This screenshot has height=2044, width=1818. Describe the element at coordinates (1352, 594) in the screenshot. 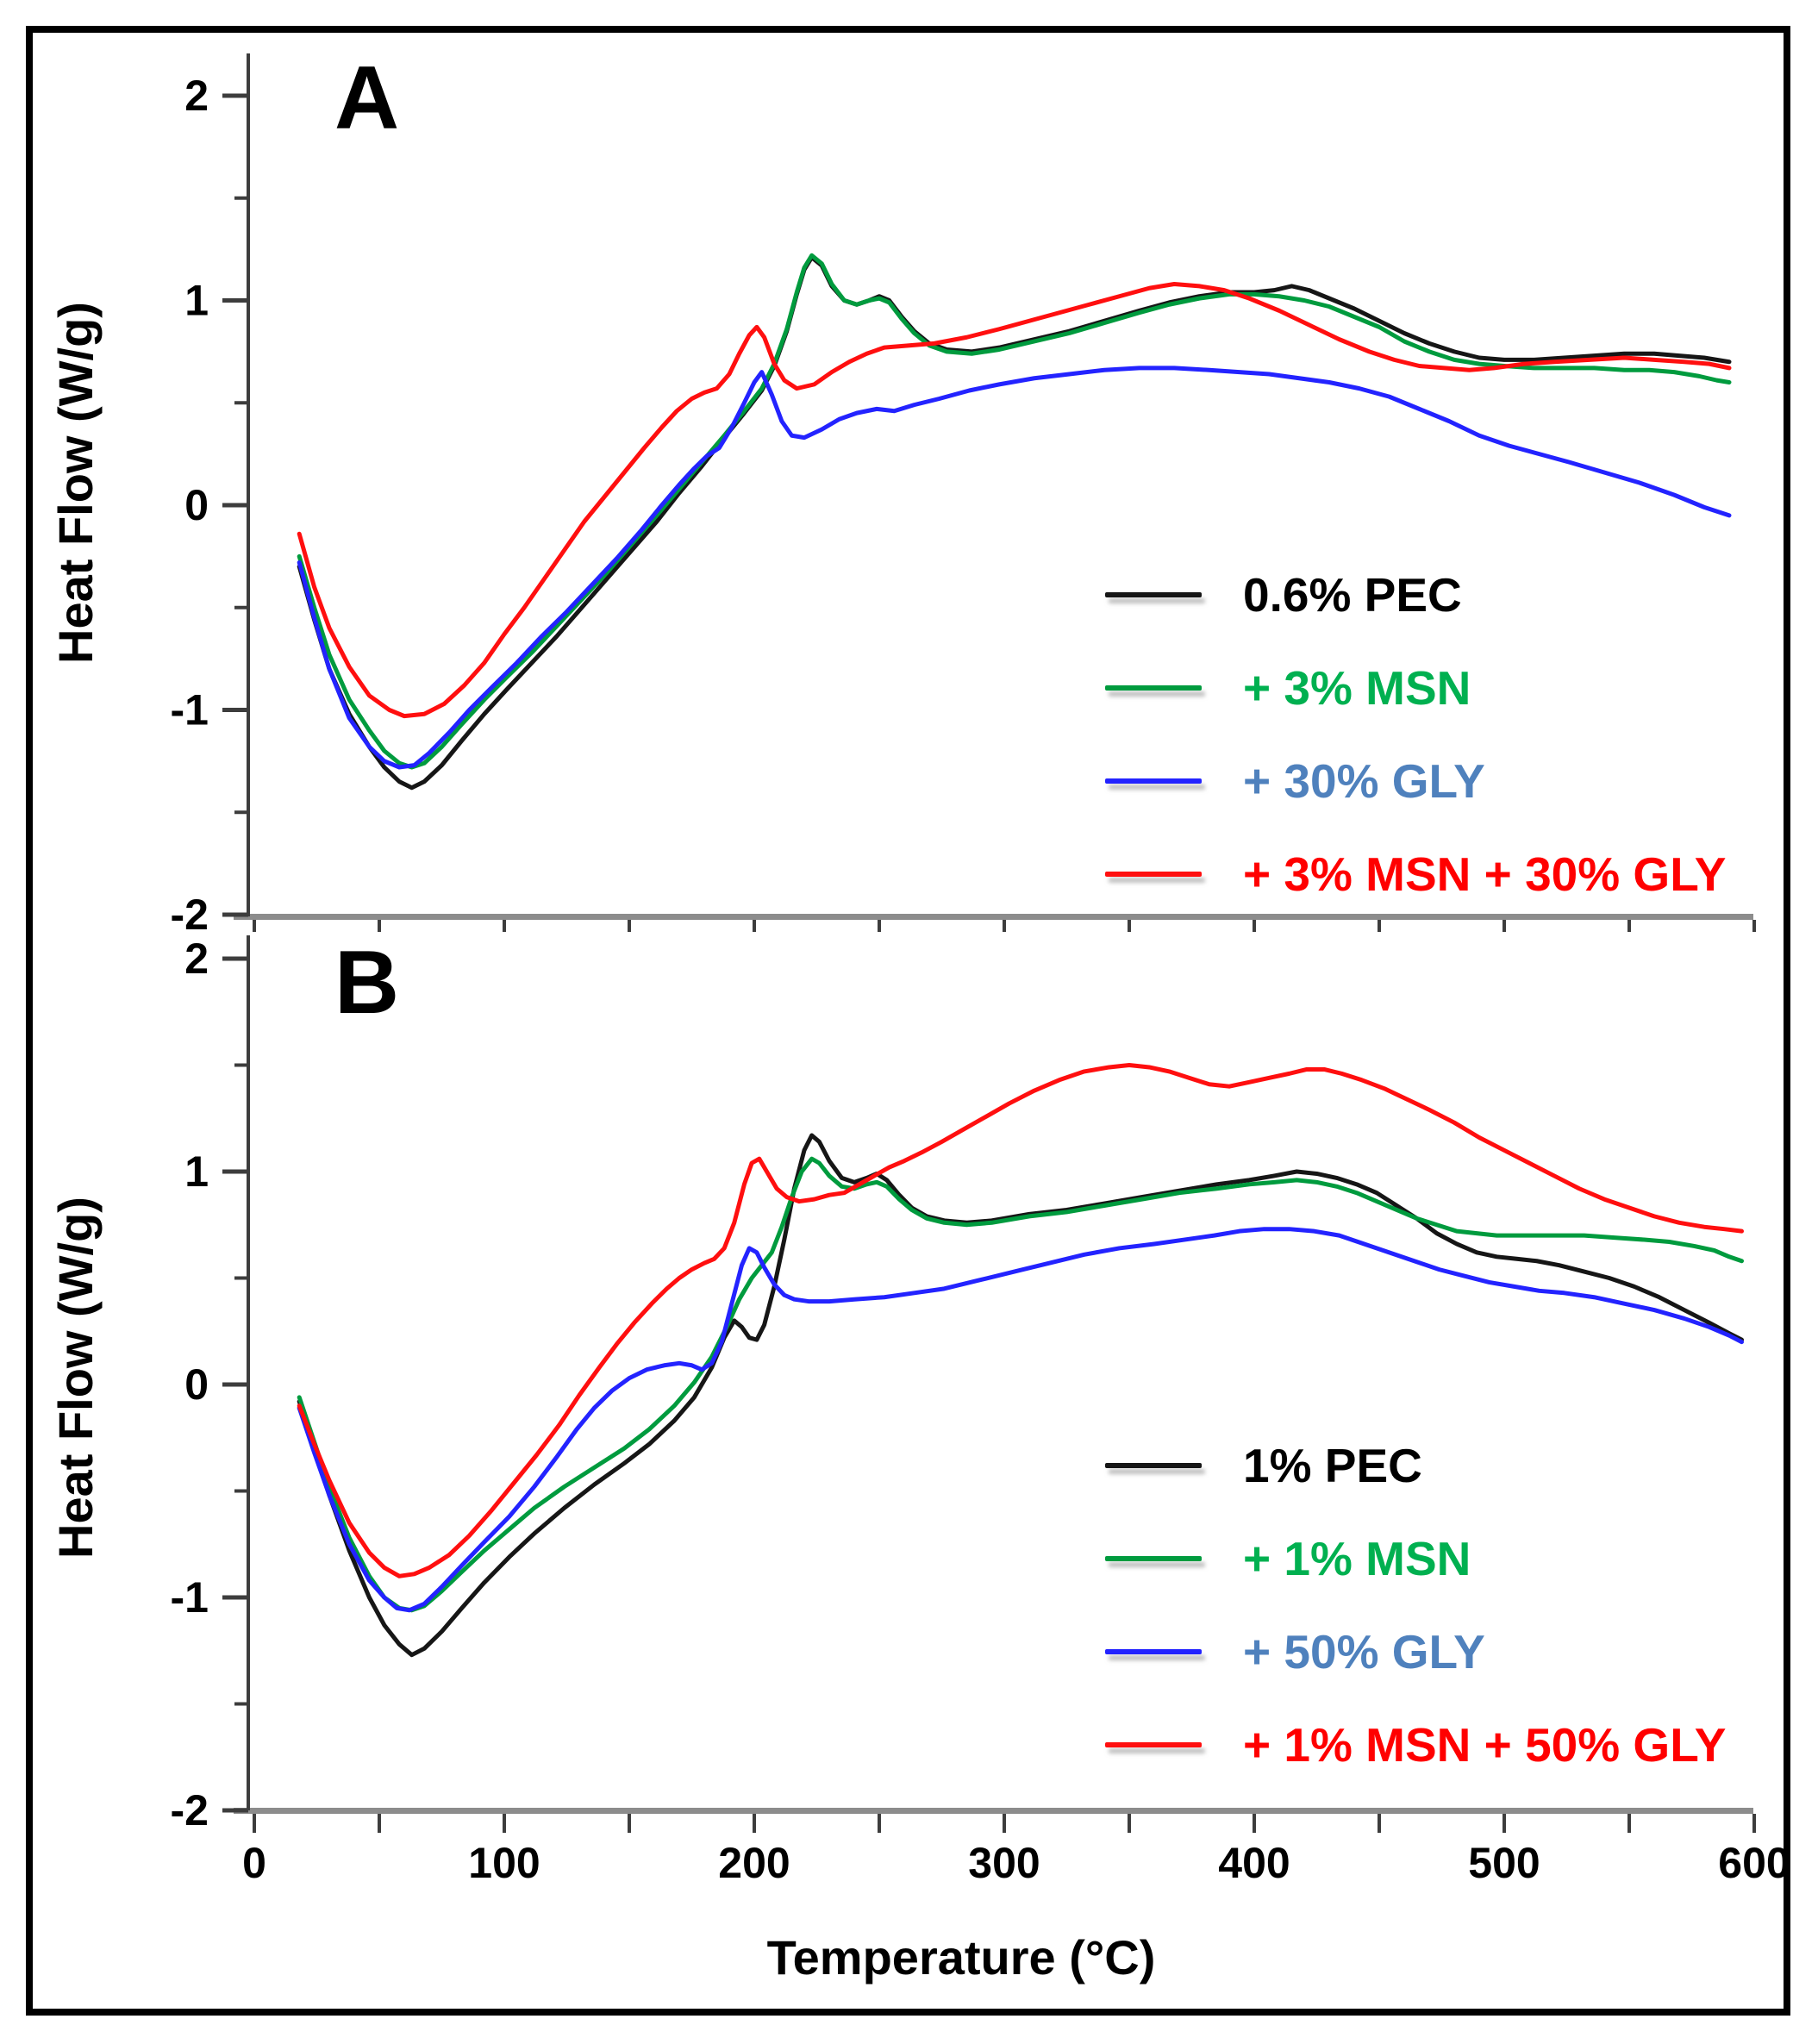

I see `legend-label: 0.6% PEC` at that location.